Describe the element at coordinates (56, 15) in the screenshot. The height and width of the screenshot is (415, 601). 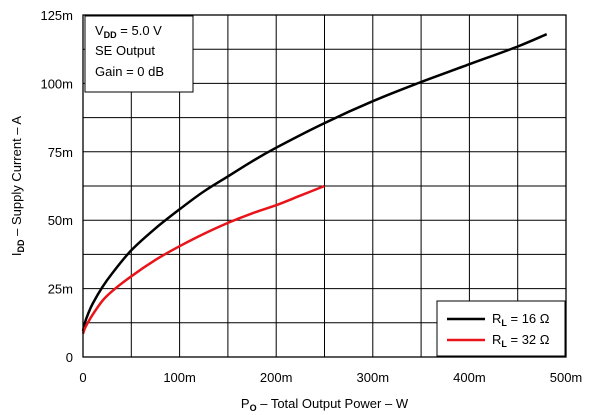
I see `y-tick-label: 125m` at that location.